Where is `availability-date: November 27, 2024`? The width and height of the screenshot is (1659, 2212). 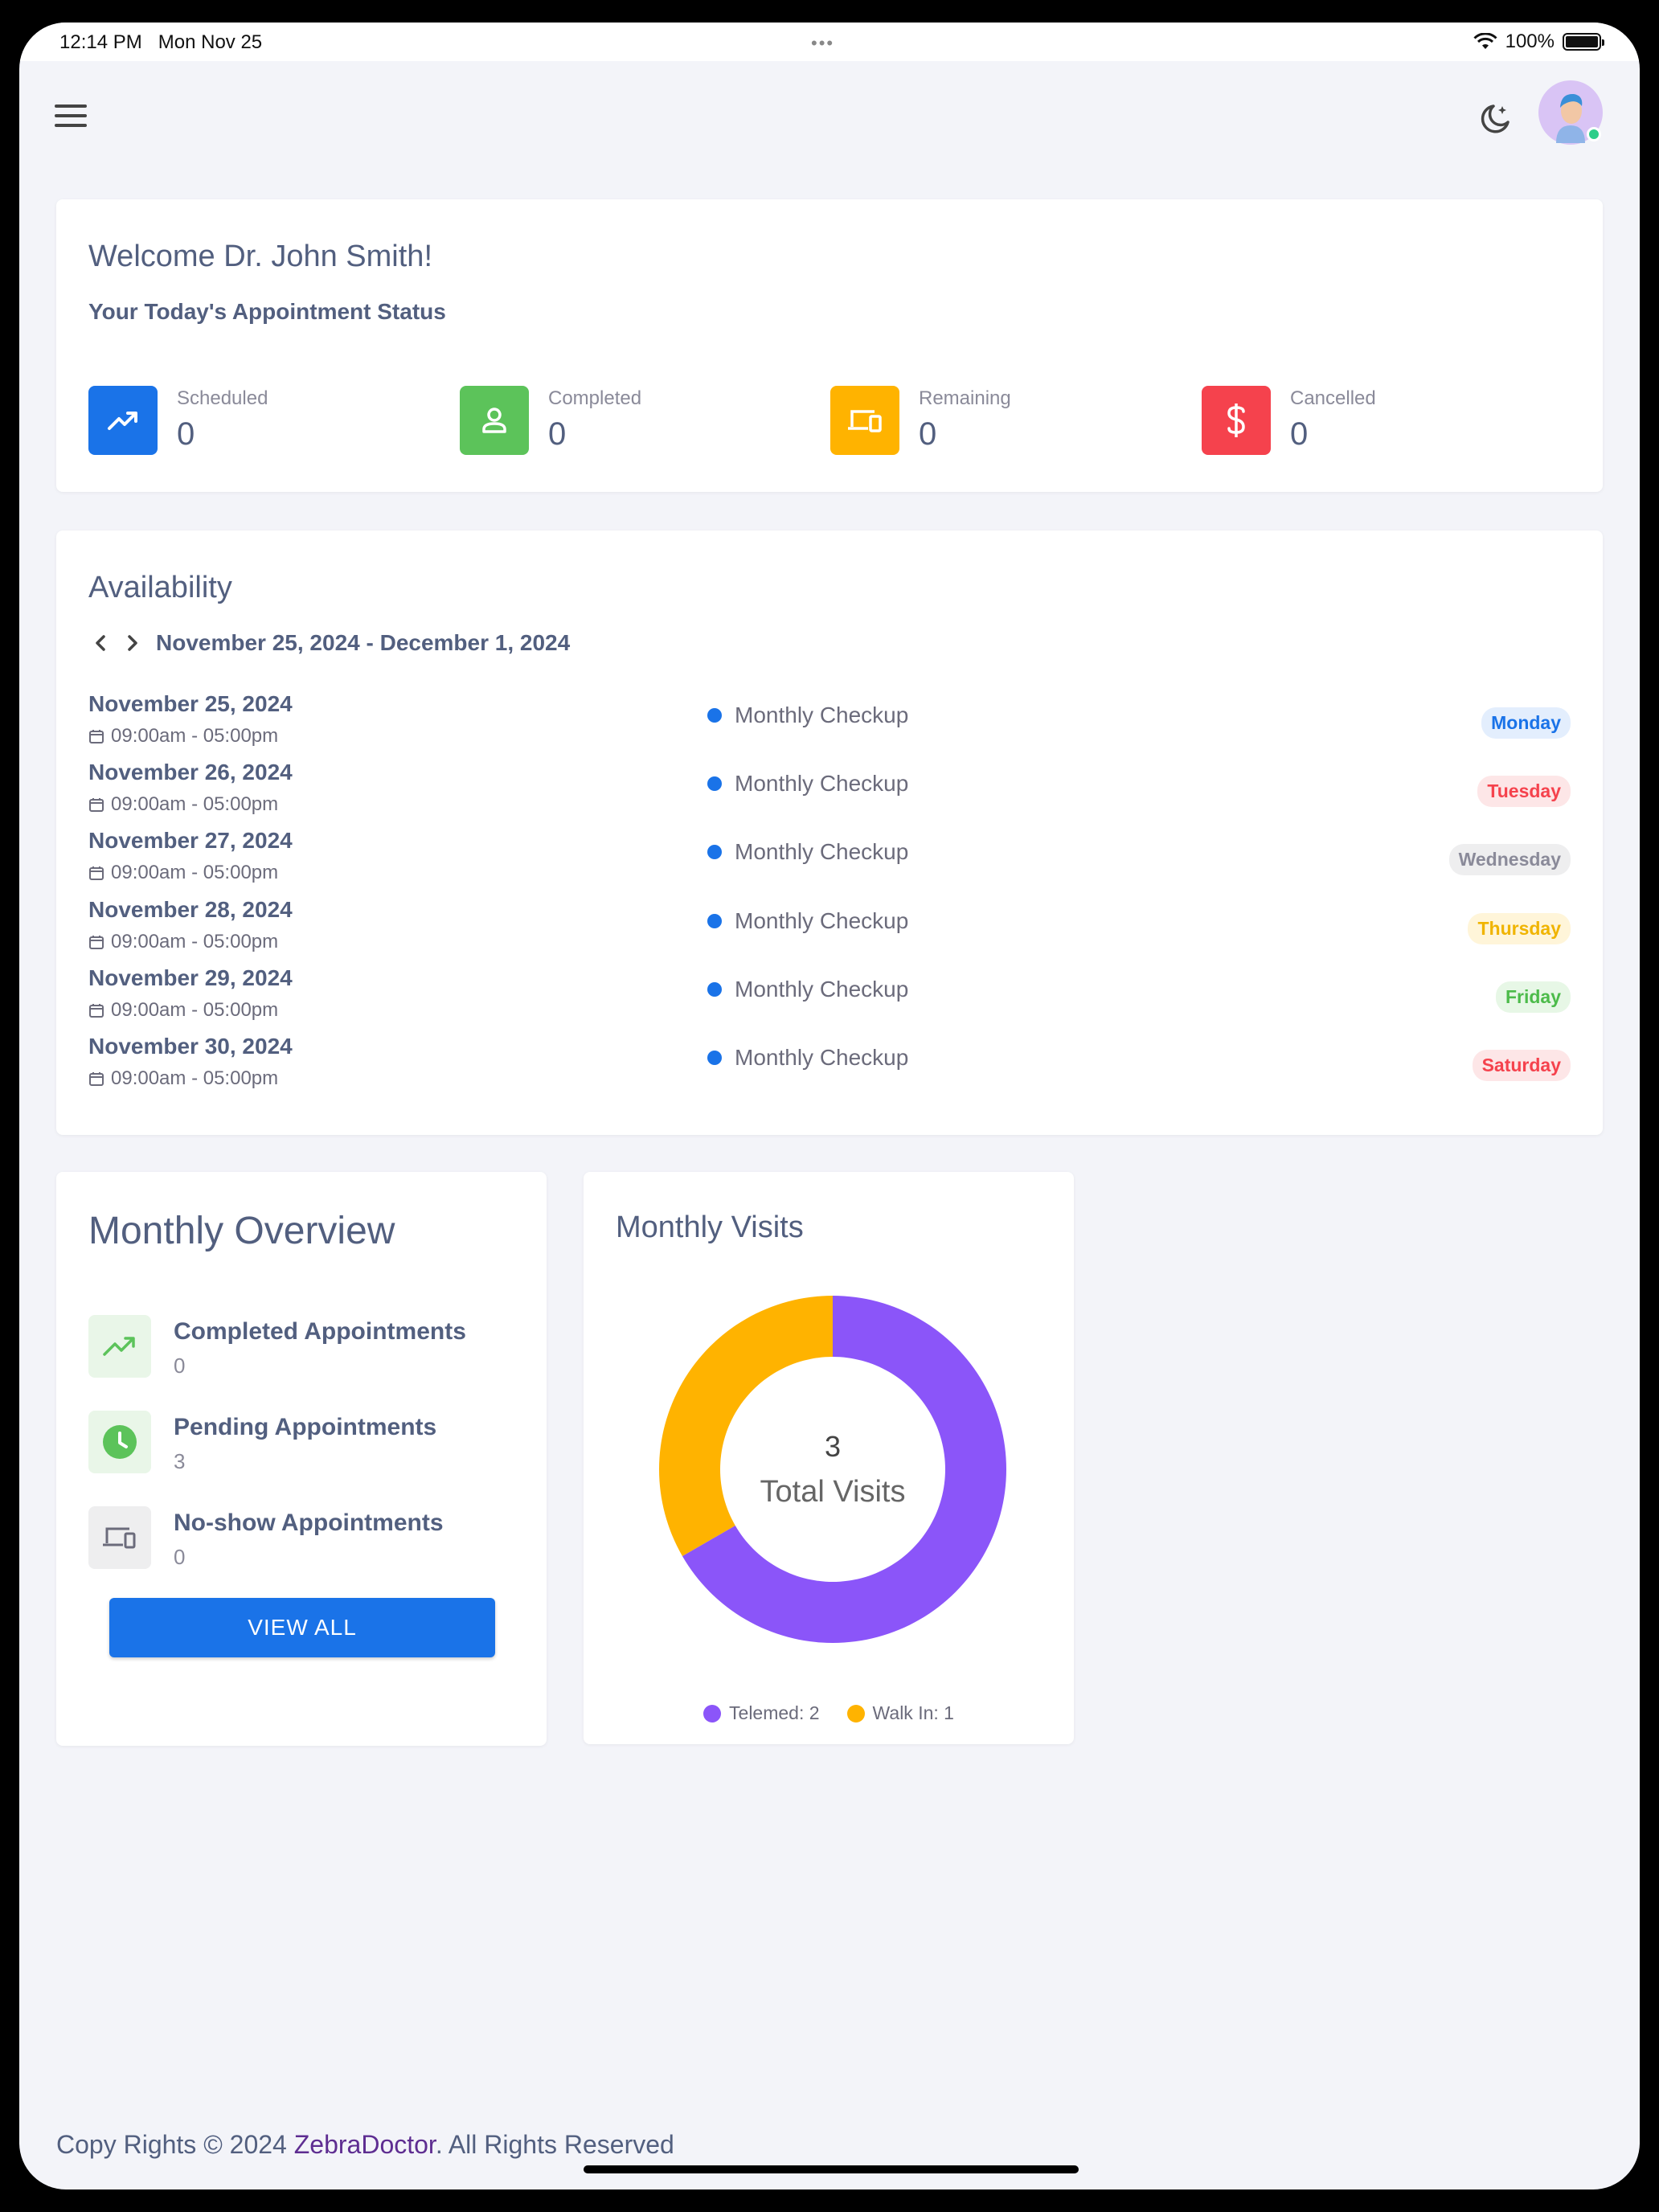
availability-date: November 27, 2024 is located at coordinates (190, 841).